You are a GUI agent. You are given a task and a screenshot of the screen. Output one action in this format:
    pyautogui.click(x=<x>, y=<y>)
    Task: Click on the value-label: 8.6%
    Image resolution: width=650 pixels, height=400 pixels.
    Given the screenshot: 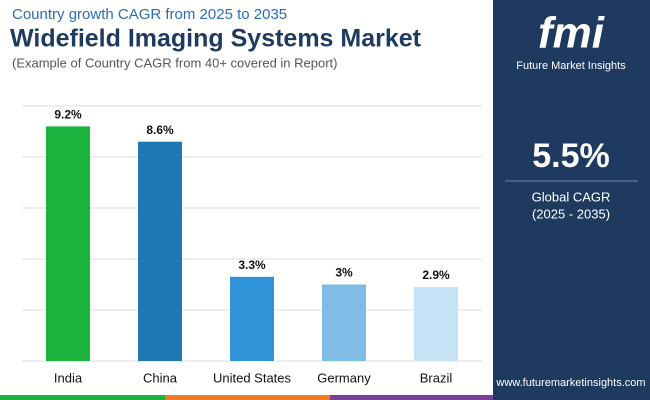 What is the action you would take?
    pyautogui.click(x=160, y=130)
    